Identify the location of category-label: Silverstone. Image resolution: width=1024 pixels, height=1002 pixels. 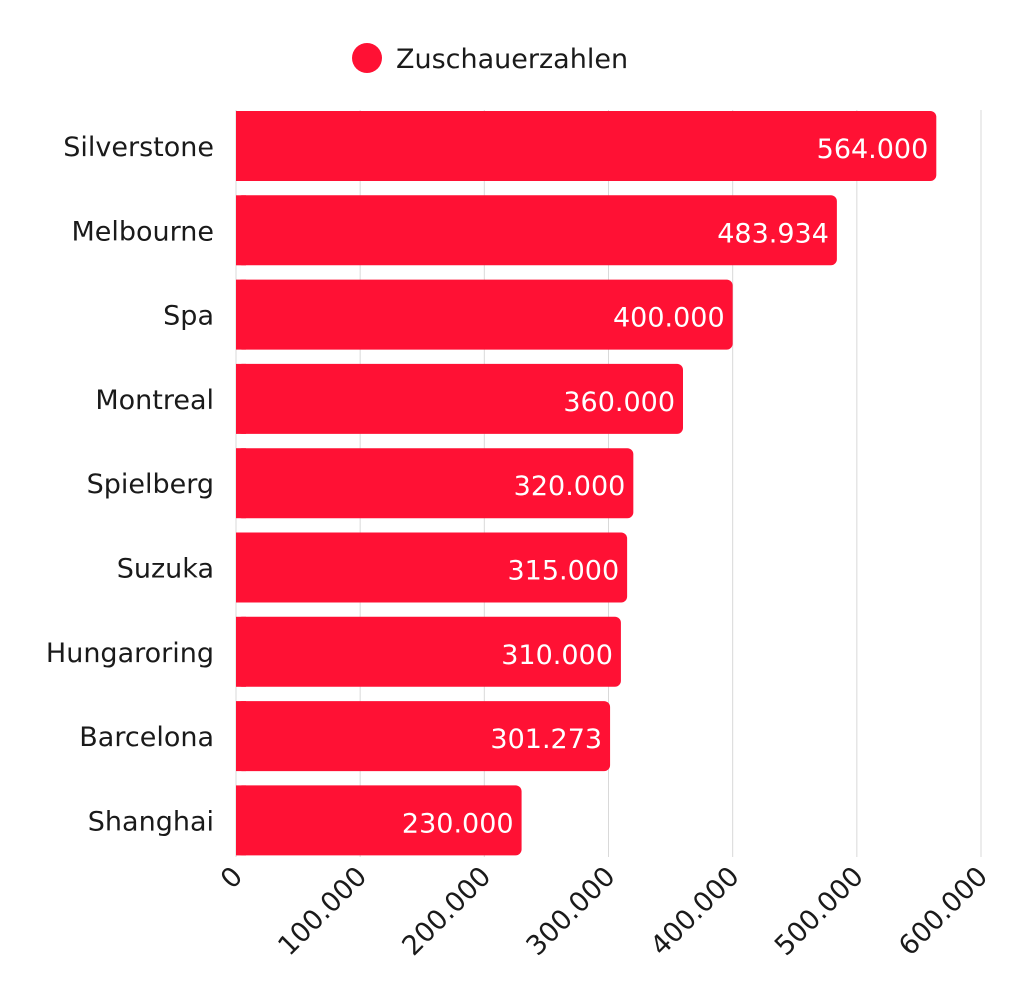
(138, 147).